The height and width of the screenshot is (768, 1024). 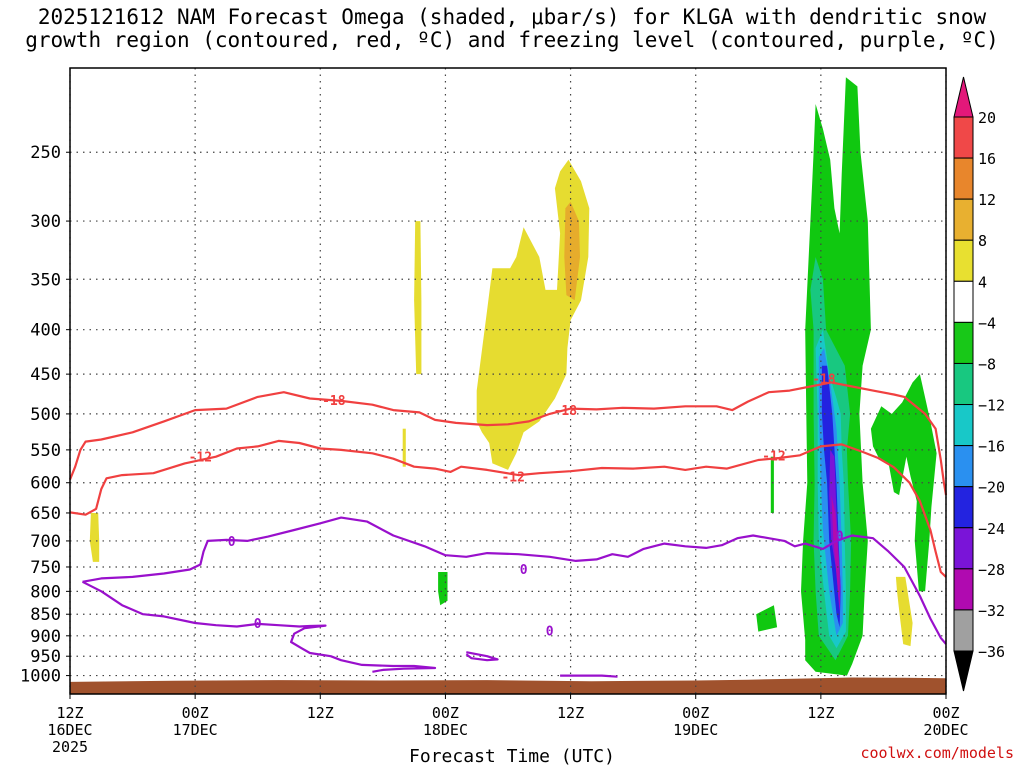 What do you see at coordinates (45, 615) in the screenshot?
I see `y-tick-label-850: 850` at bounding box center [45, 615].